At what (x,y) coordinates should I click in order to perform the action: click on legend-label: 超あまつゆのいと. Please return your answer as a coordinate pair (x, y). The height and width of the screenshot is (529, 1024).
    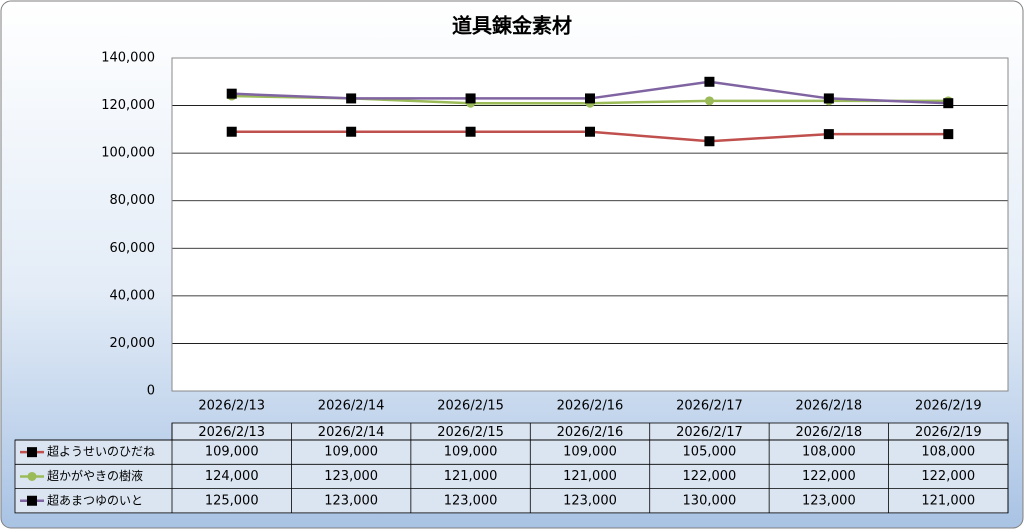
    Looking at the image, I should click on (95, 499).